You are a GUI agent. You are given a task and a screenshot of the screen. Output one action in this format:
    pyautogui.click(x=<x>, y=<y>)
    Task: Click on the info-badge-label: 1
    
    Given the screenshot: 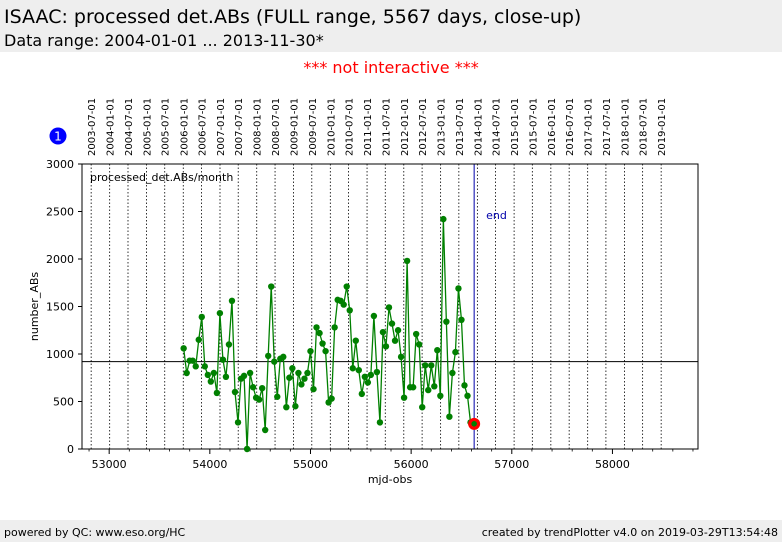 What is the action you would take?
    pyautogui.click(x=58, y=137)
    